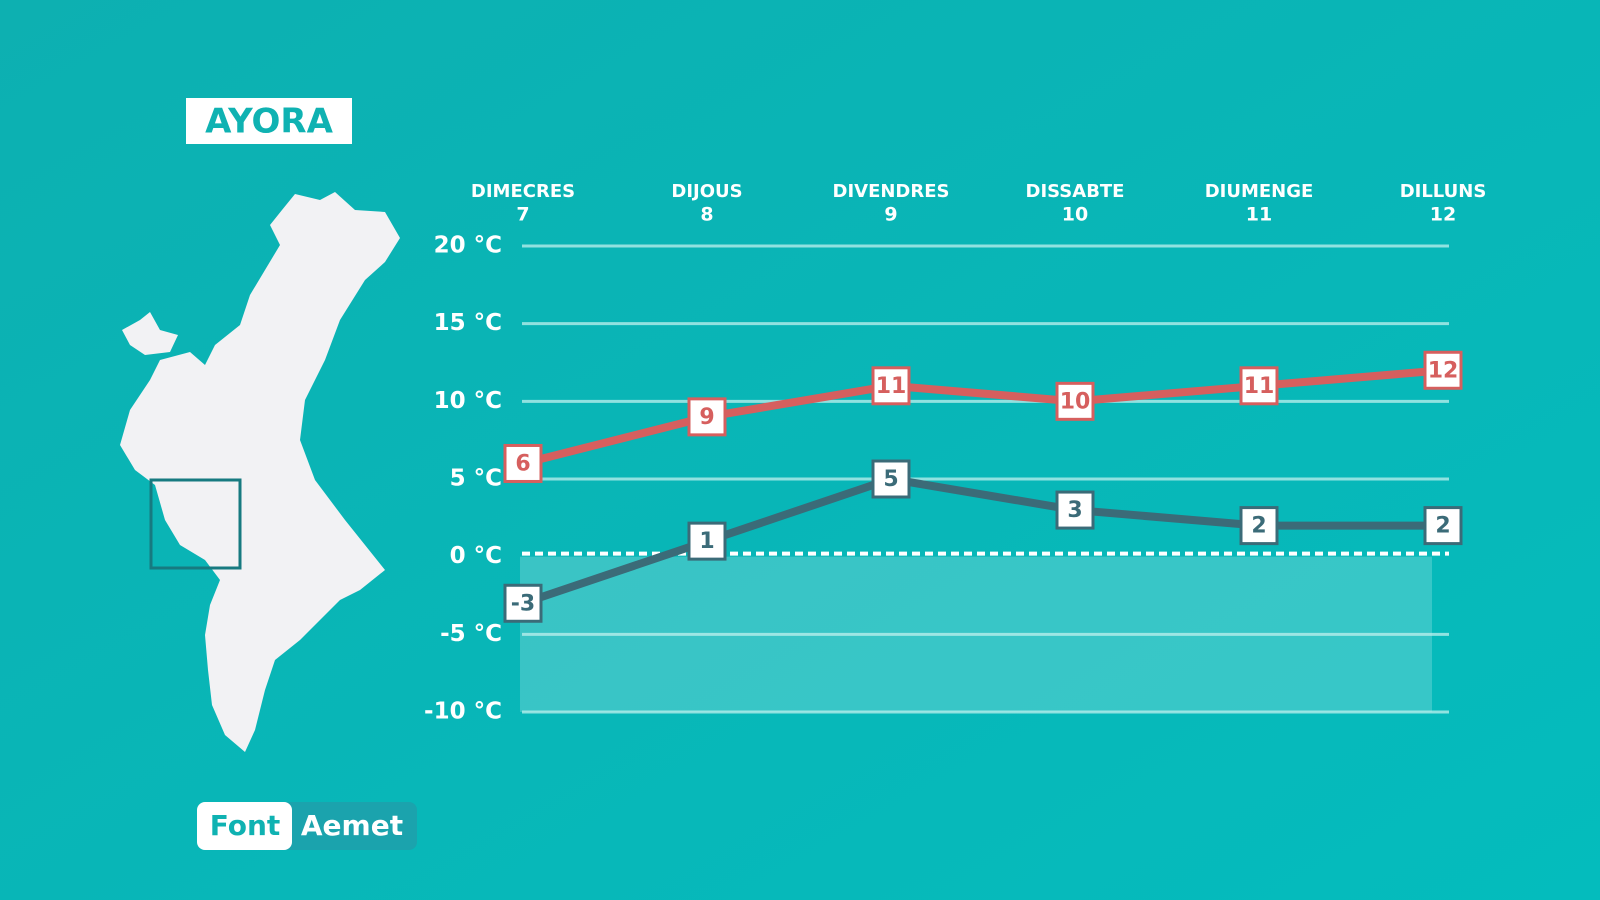  Describe the element at coordinates (195, 524) in the screenshot. I see `location-box` at that location.